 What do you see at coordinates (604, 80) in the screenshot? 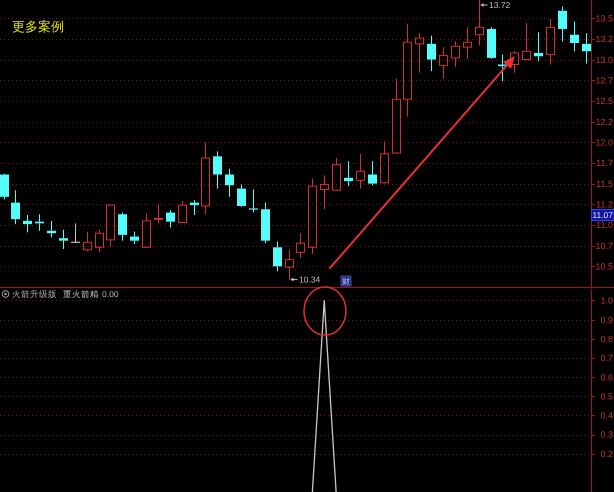
I see `y-tick-label: 12.7` at bounding box center [604, 80].